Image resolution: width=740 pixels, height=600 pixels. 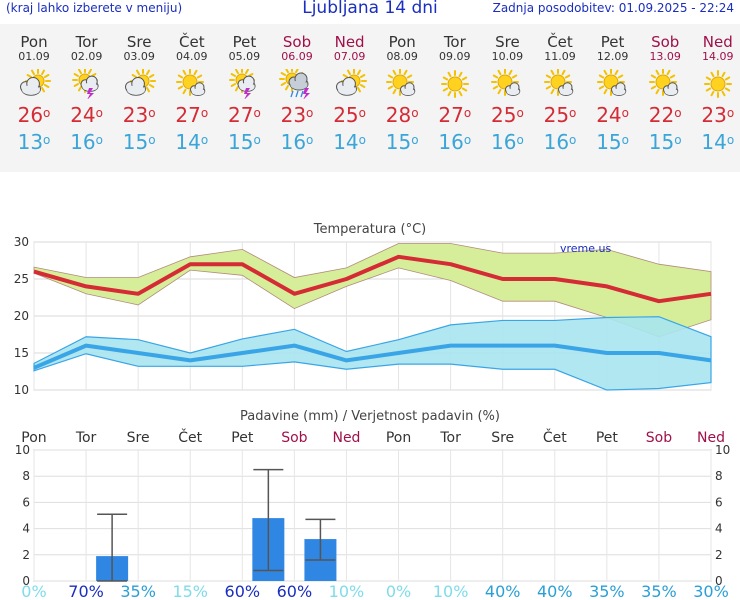 What do you see at coordinates (243, 591) in the screenshot?
I see `precipitation-probability: 60%` at bounding box center [243, 591].